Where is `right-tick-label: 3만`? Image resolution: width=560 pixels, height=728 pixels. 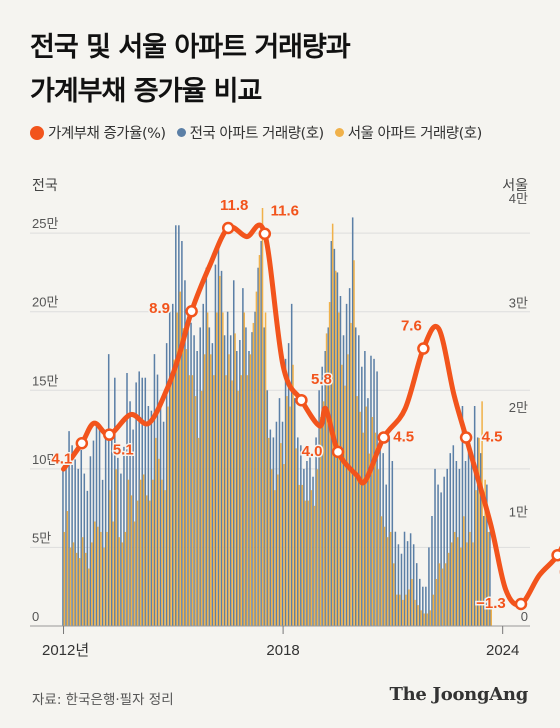 right-tick-label: 3만 is located at coordinates (518, 303).